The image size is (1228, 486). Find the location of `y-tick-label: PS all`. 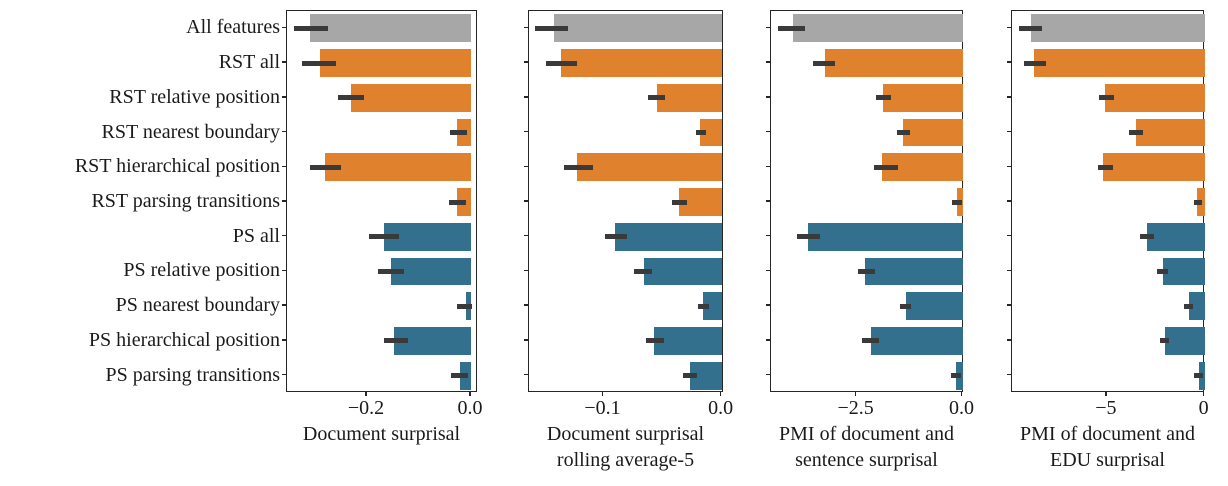

y-tick-label: PS all is located at coordinates (256, 235).